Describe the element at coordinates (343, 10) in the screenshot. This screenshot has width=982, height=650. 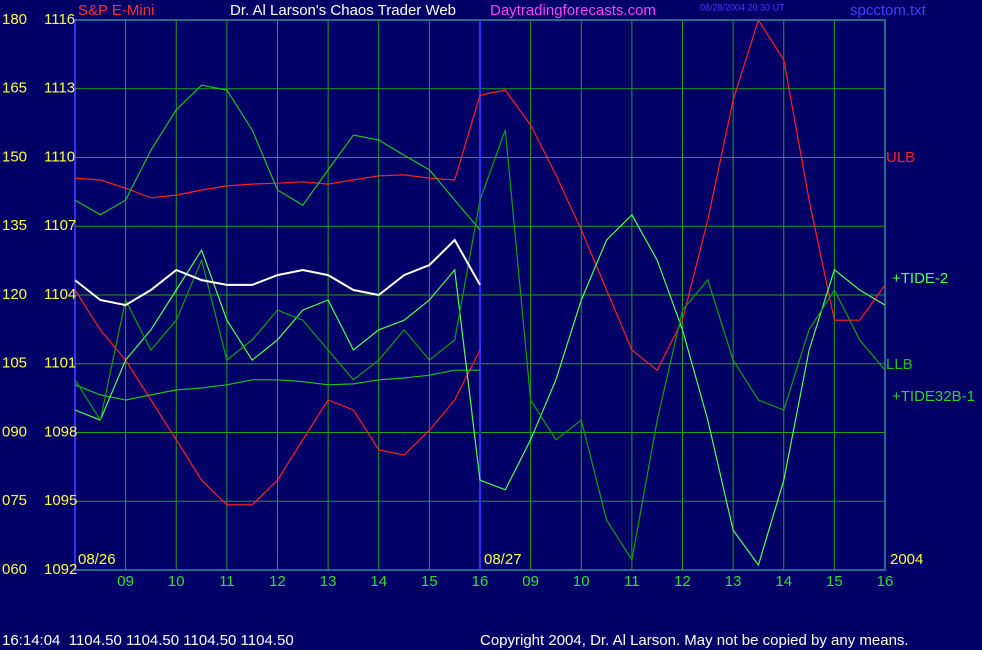
I see `chart-title: Dr. Al Larson's Chaos Trader Web` at that location.